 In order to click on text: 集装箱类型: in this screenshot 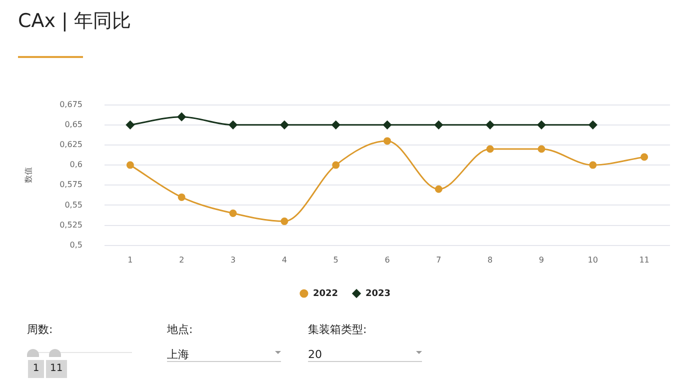, I will do `click(337, 330)`.